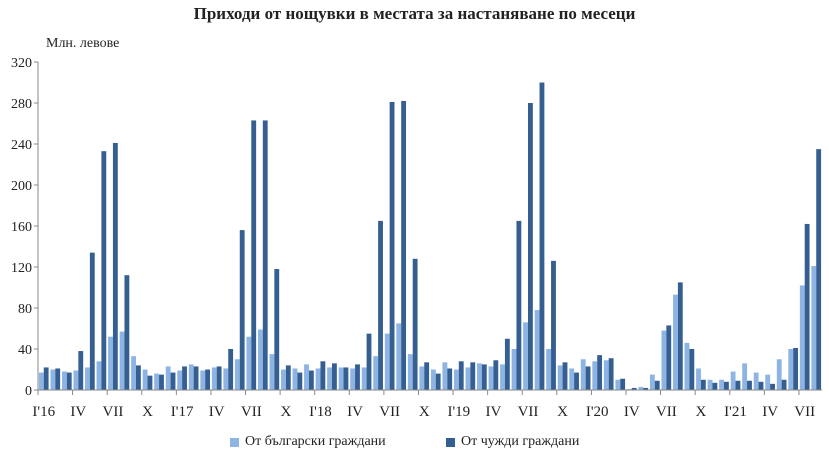 This screenshot has height=466, width=829. I want to click on x-tick-label: I'18, so click(320, 412).